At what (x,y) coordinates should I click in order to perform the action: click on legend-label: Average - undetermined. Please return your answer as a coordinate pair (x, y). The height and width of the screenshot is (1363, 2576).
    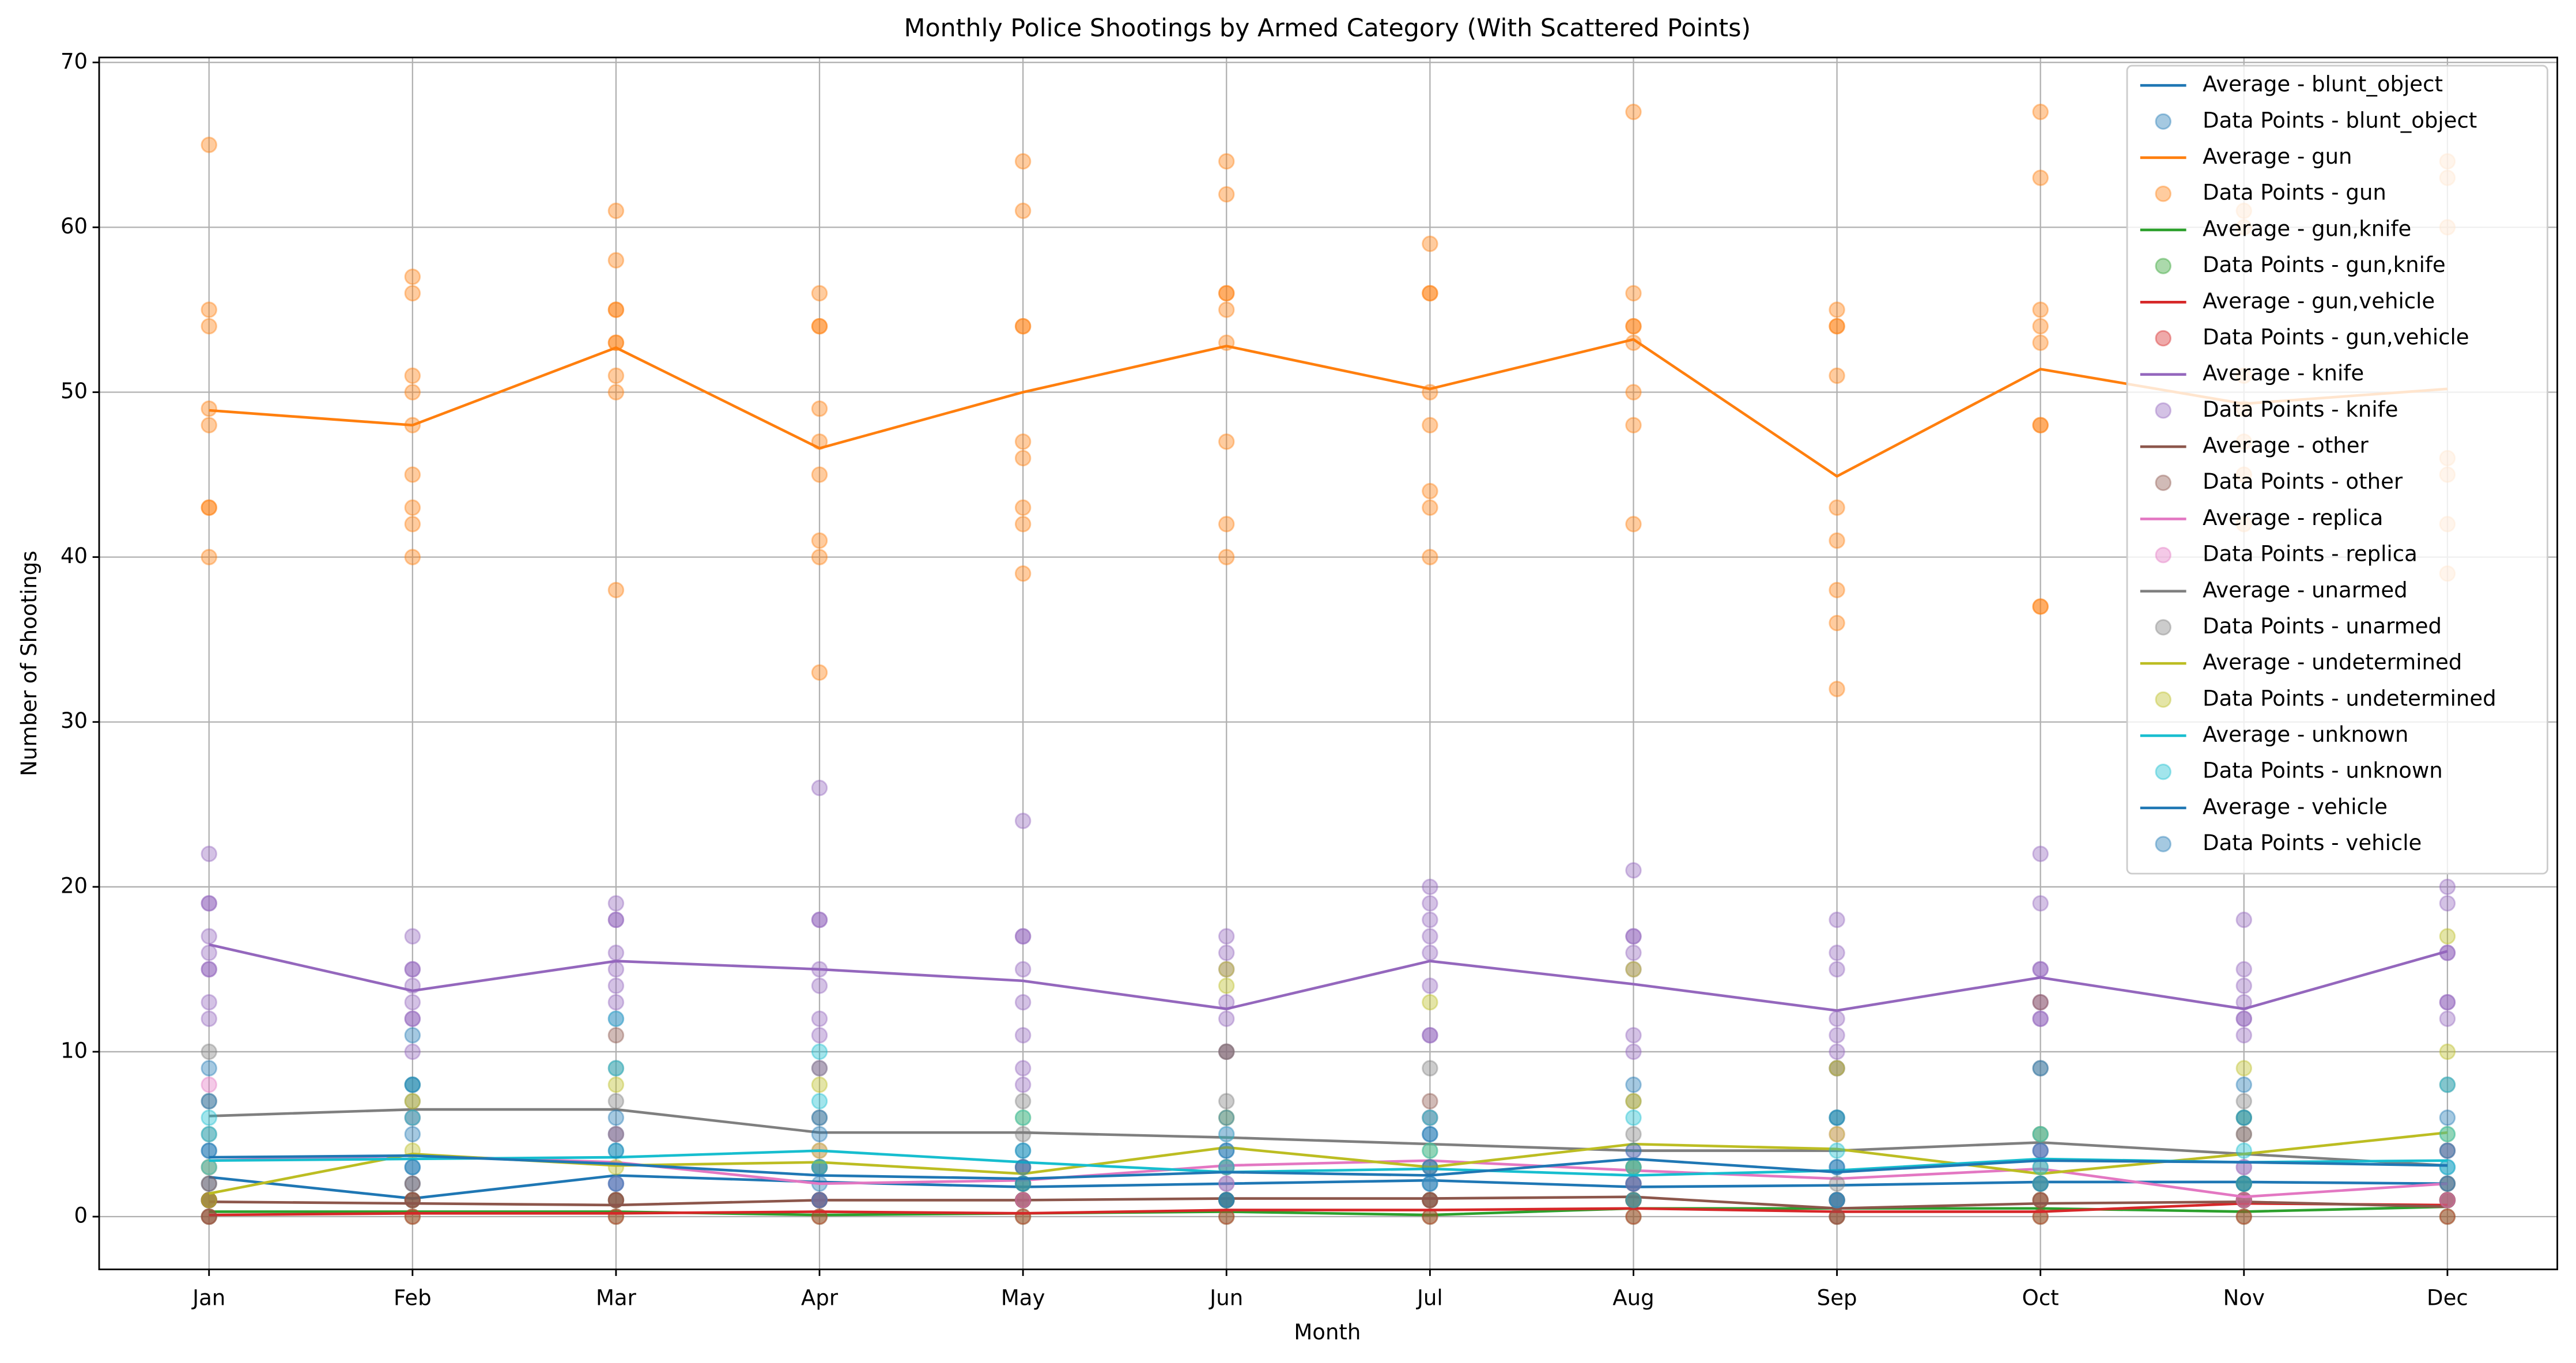
    Looking at the image, I should click on (2332, 662).